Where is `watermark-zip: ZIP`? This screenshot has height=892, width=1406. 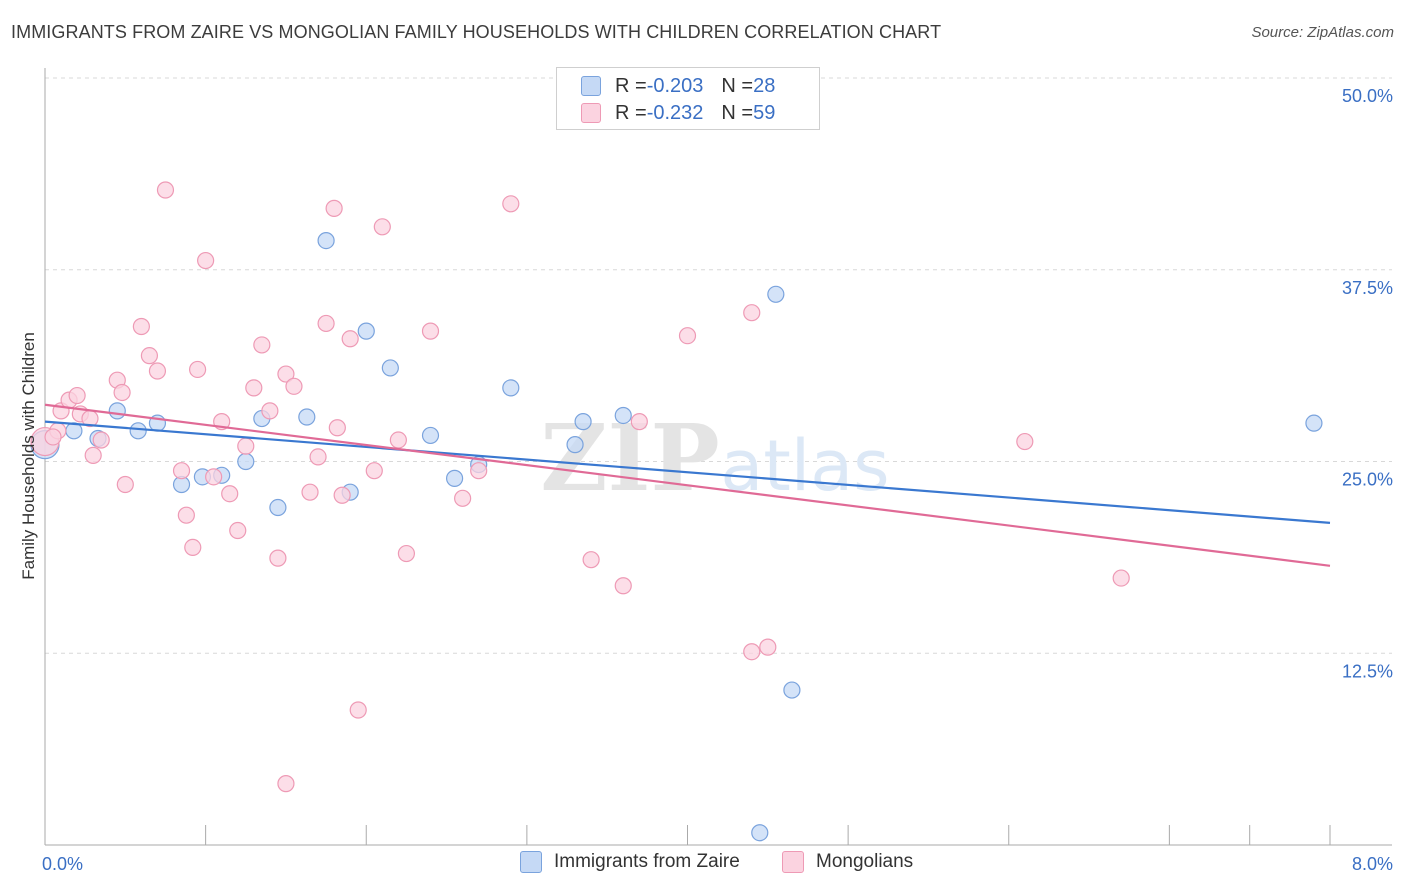 watermark-zip: ZIP is located at coordinates (629, 458).